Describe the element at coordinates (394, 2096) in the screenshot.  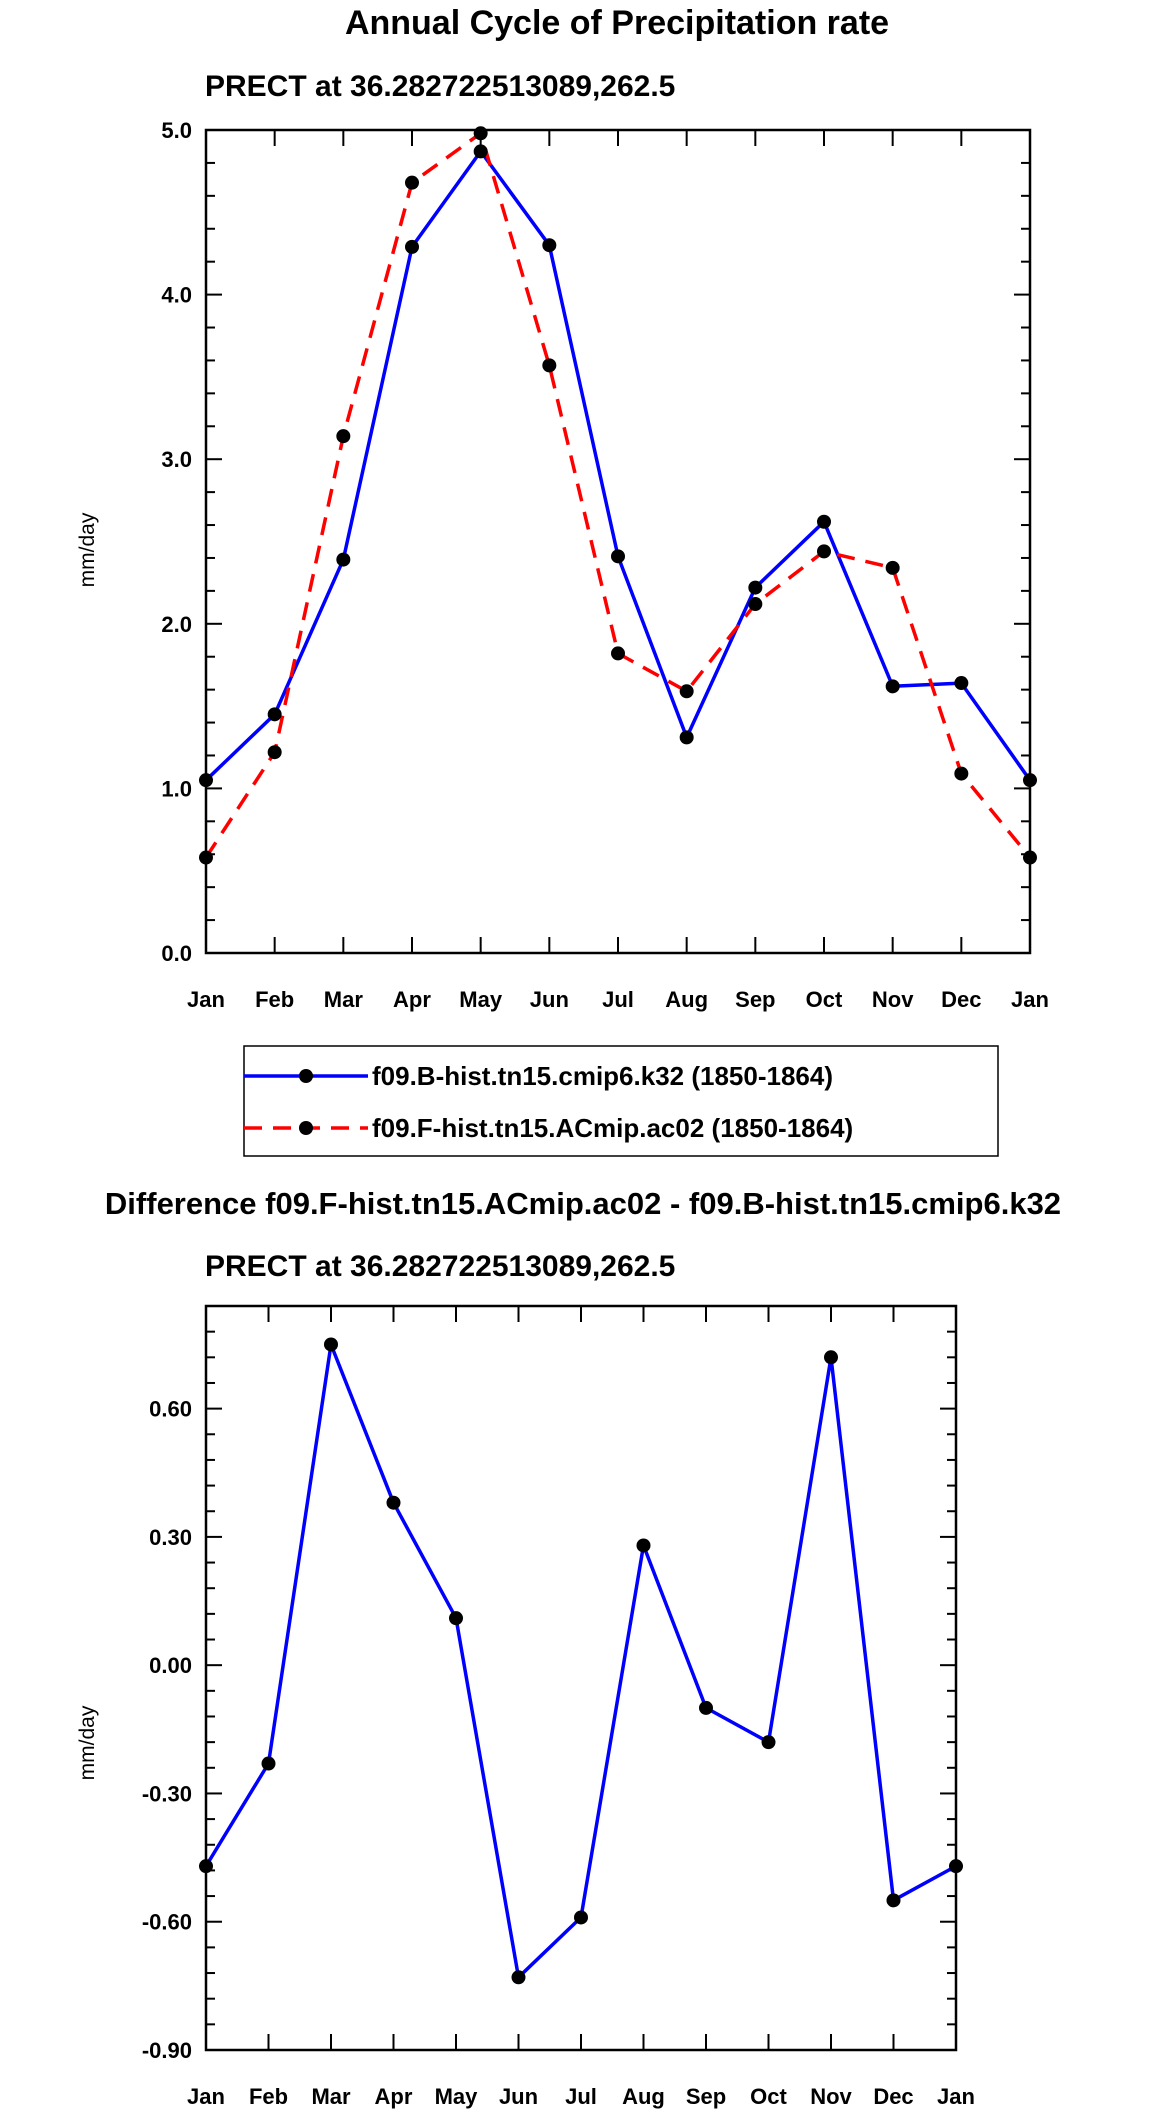
I see `chart2-xtick-label: Apr` at that location.